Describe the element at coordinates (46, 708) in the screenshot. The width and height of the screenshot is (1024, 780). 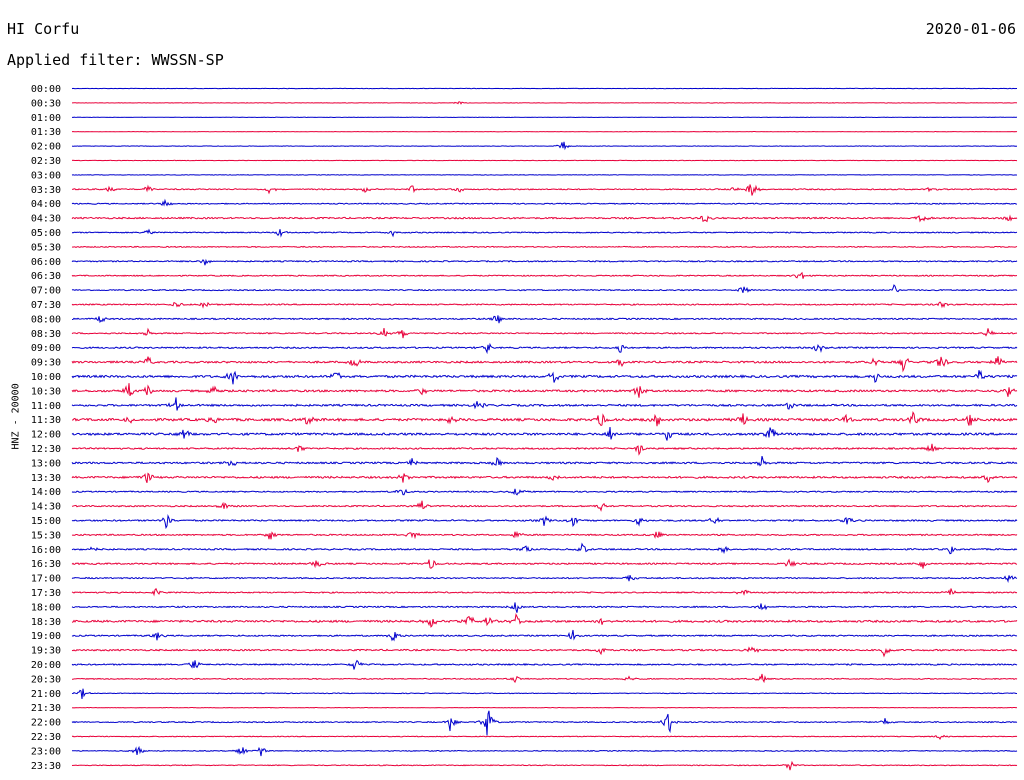
I see `row-label-2130: 21:30` at that location.